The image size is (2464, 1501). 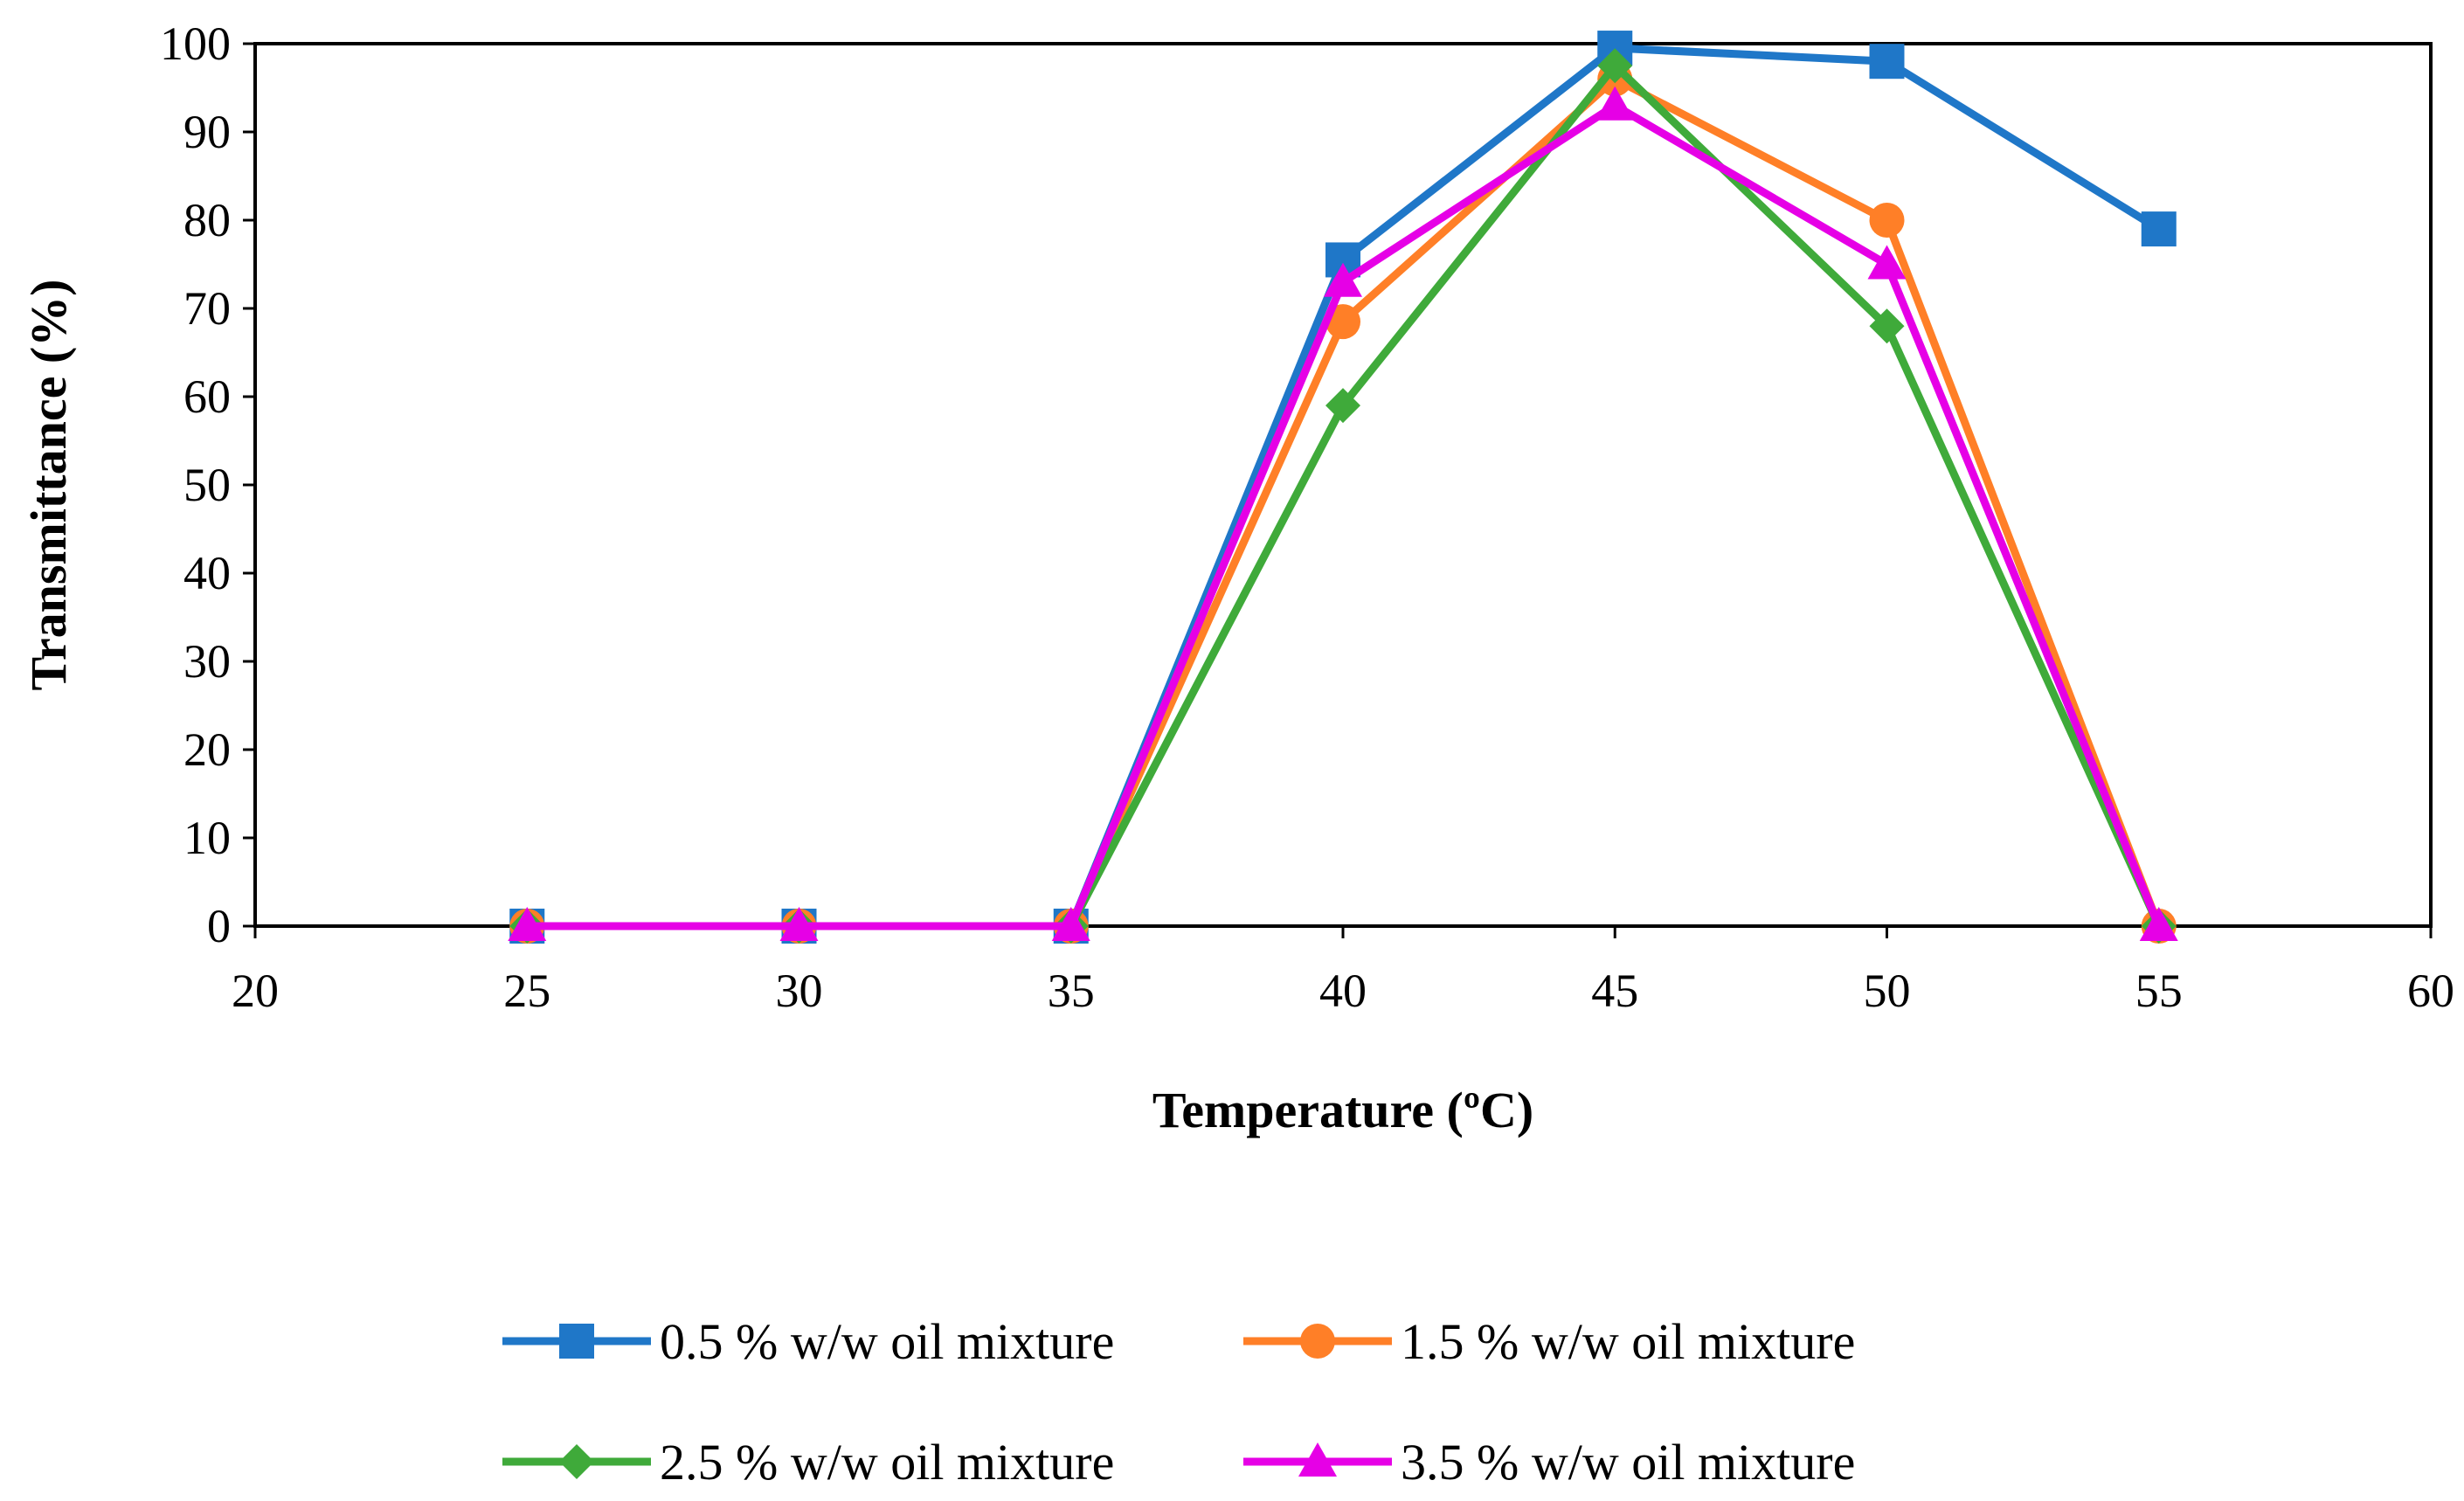 What do you see at coordinates (219, 926) in the screenshot?
I see `y-tick-label: 0` at bounding box center [219, 926].